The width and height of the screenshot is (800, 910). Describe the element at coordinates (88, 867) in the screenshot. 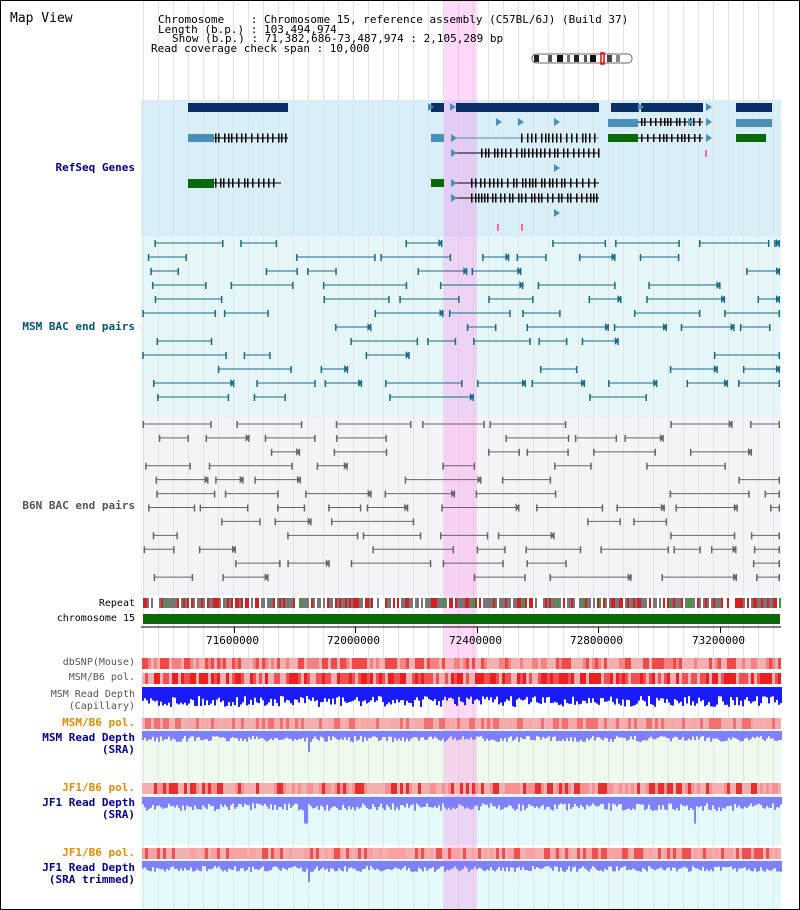

I see `jf1-read-depth-trim-label: JF1 Read Depth` at that location.